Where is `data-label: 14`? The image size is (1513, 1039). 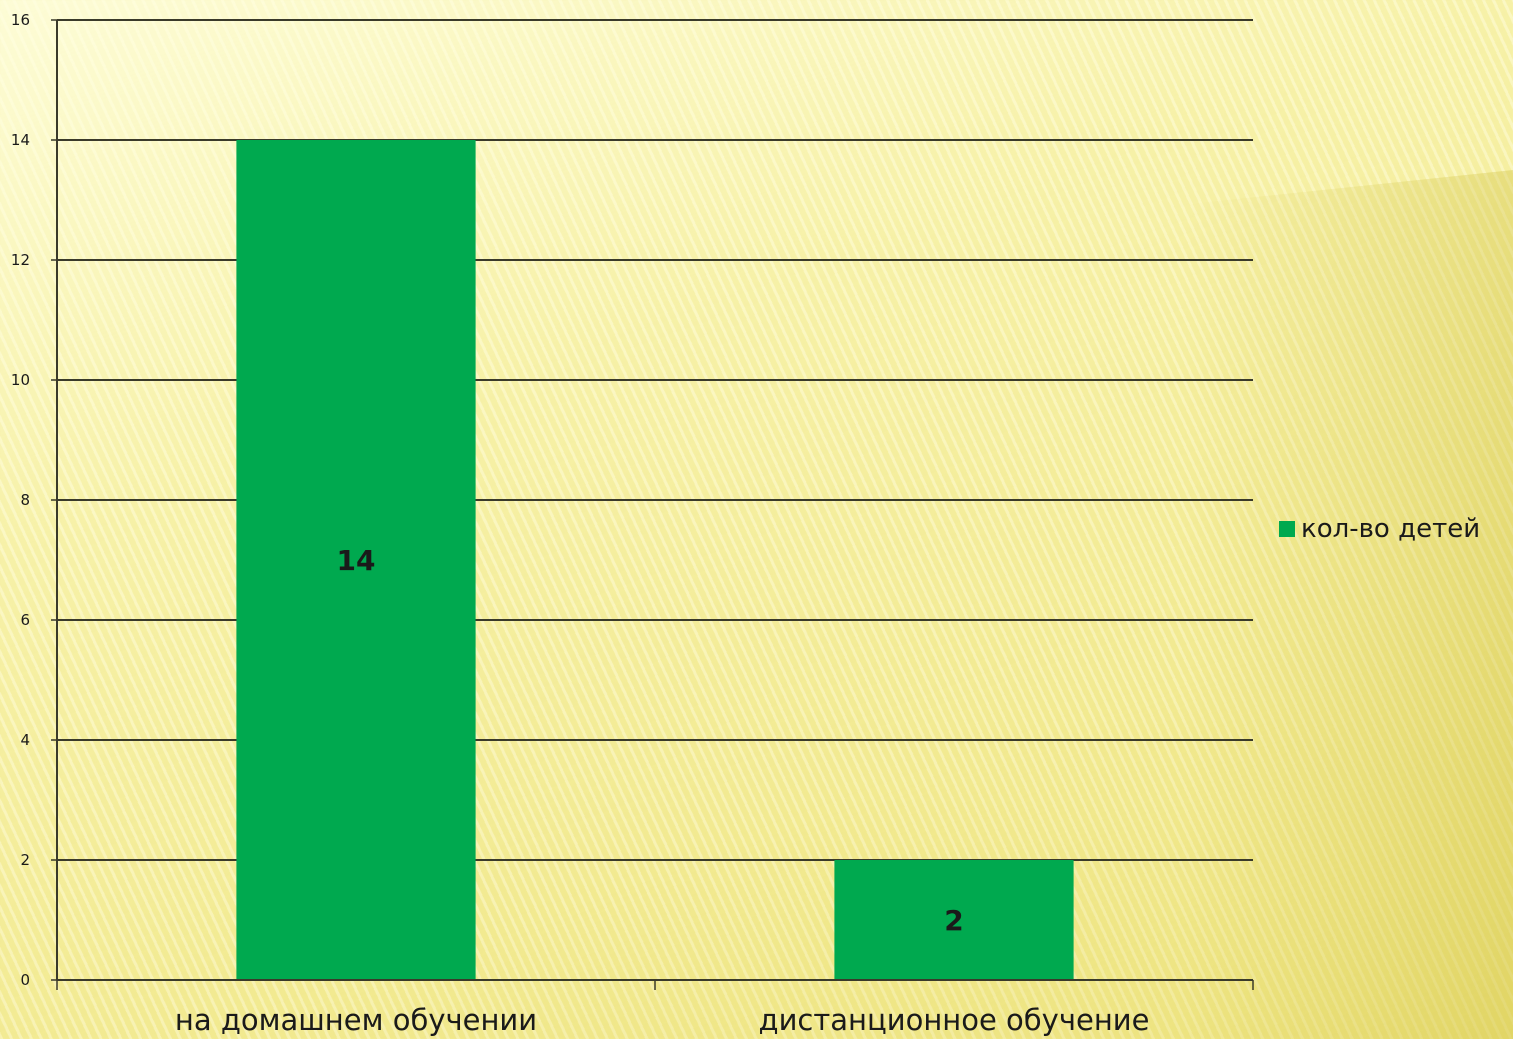 data-label: 14 is located at coordinates (356, 560).